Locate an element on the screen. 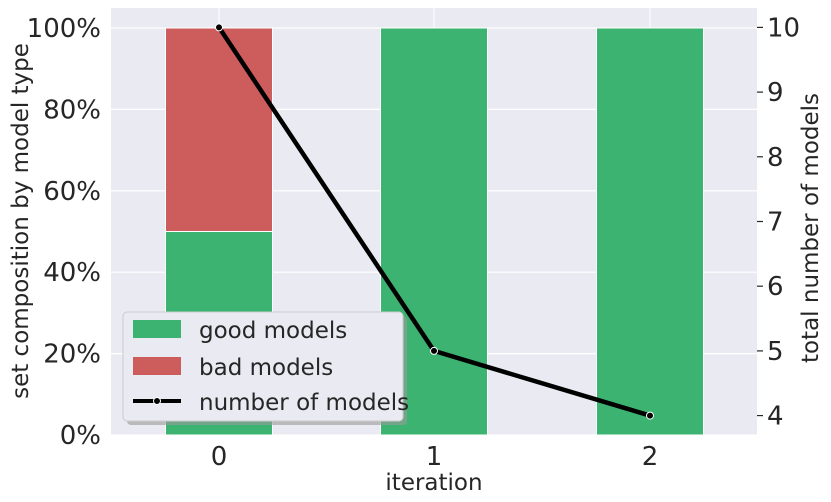 This screenshot has width=831, height=502. right-y-axis-label: total number of models is located at coordinates (811, 228).